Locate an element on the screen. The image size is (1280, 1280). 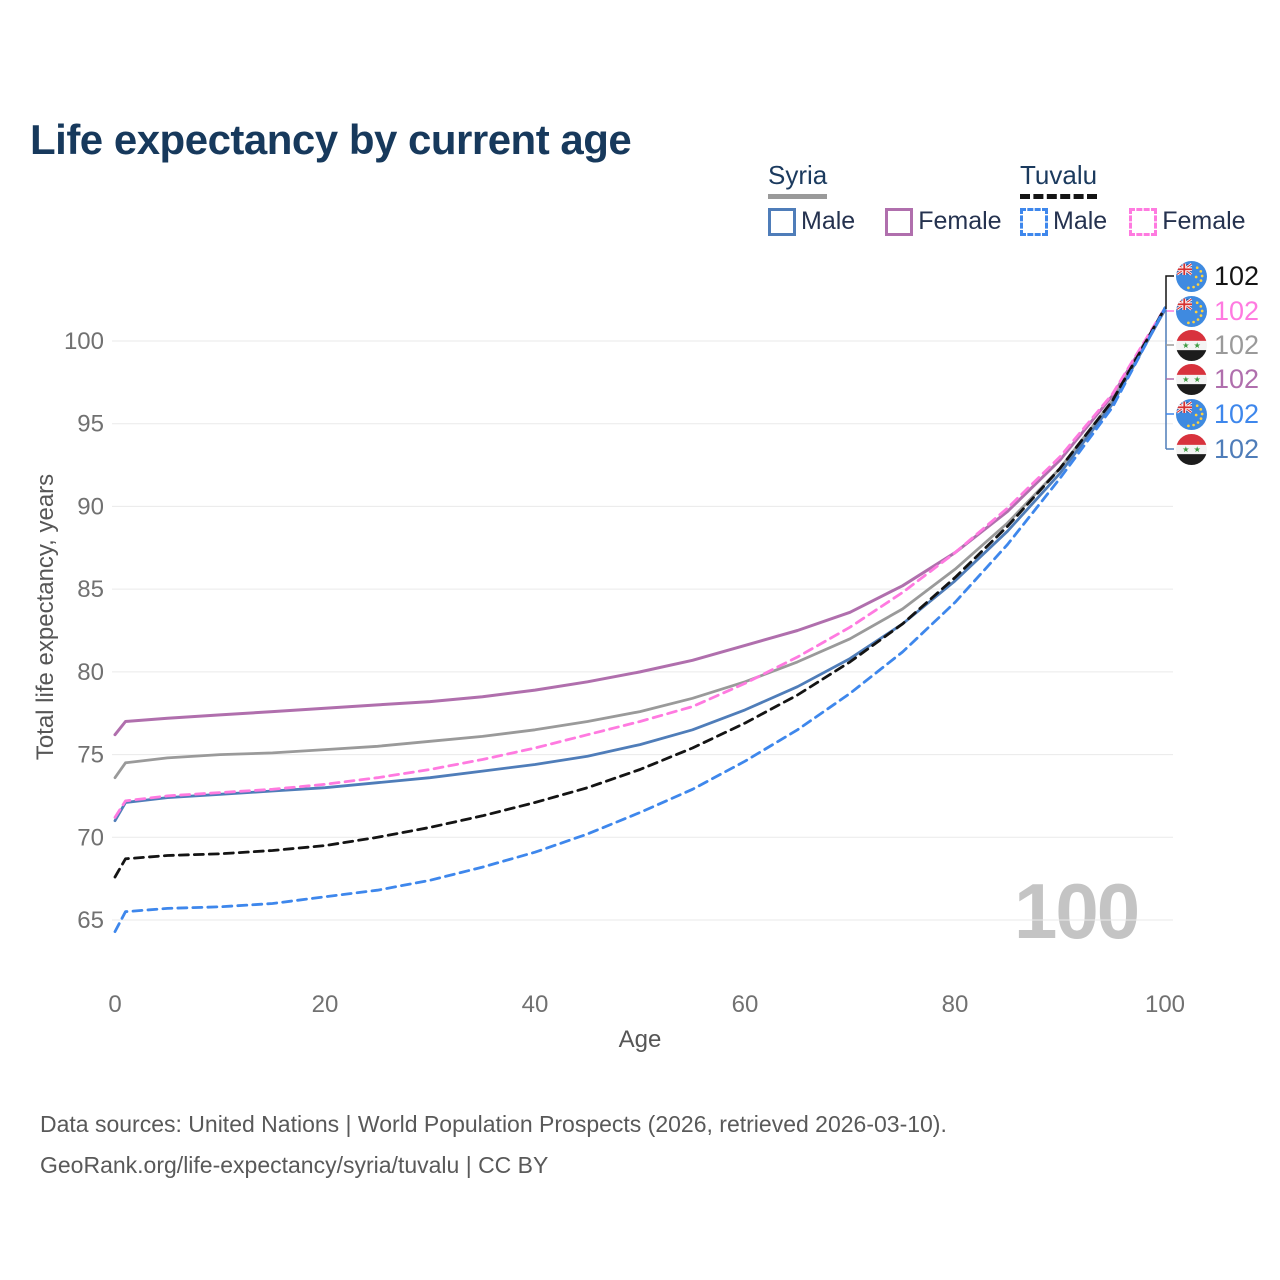
age-watermark: 100 is located at coordinates (1077, 911).